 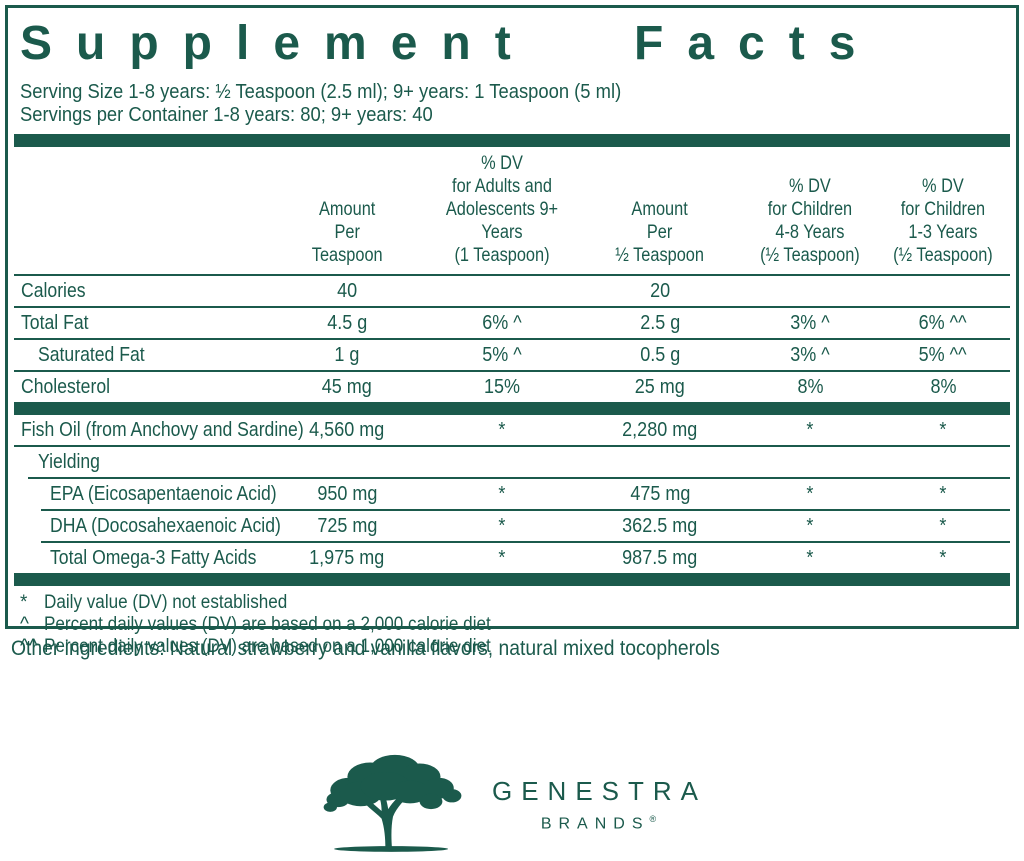 I want to click on value-dv-children-4-8: 8%, so click(x=810, y=386).